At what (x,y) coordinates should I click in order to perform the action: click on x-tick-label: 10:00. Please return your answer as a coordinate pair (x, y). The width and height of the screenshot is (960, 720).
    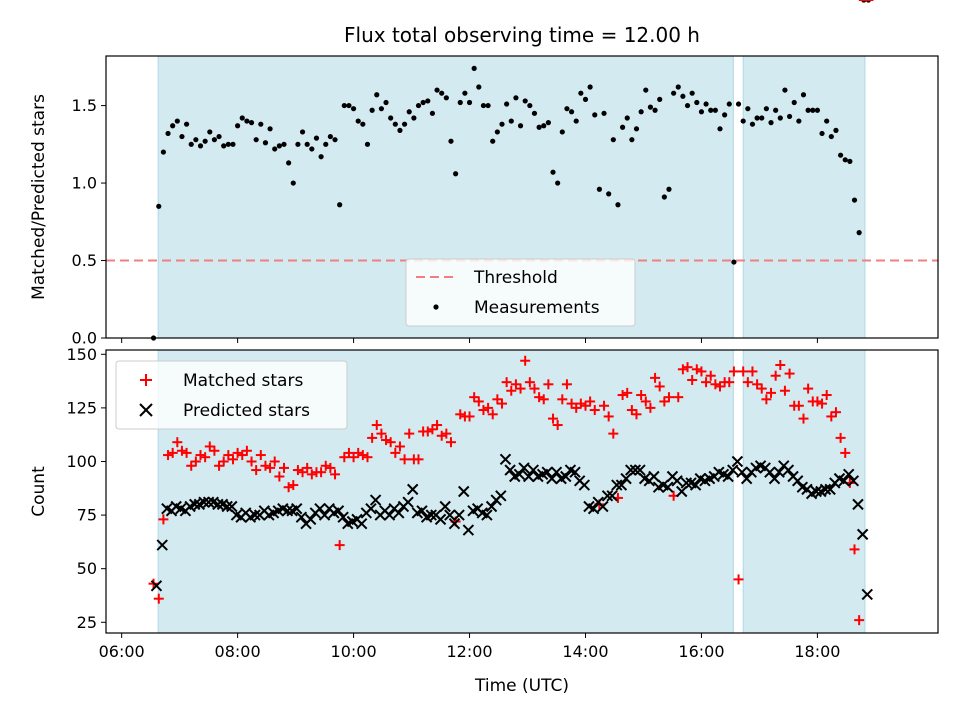
    Looking at the image, I should click on (354, 651).